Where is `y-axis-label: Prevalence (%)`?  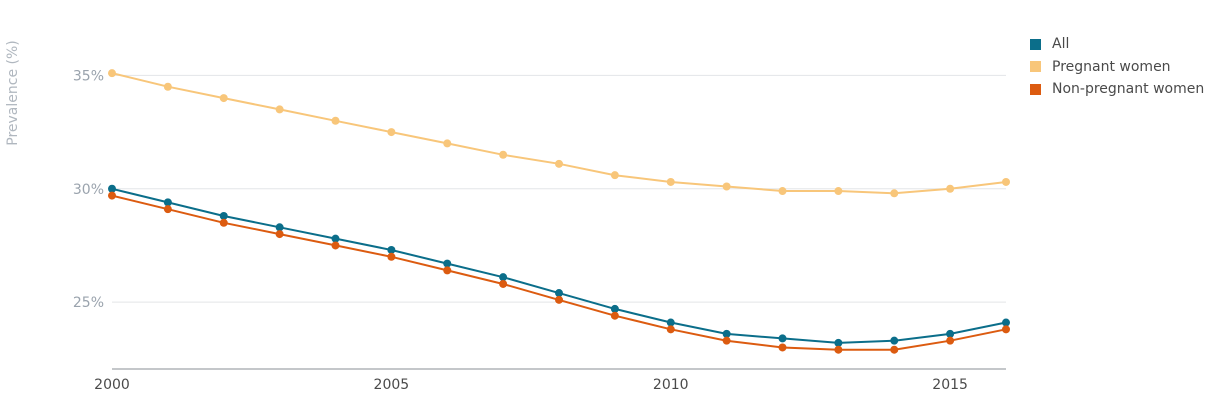
y-axis-label: Prevalence (%) is located at coordinates (13, 93).